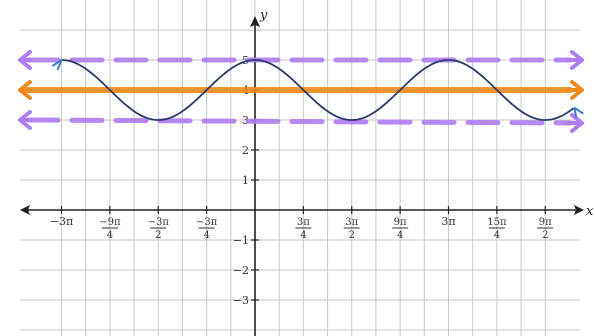 The image size is (595, 336). Describe the element at coordinates (299, 121) in the screenshot. I see `extreme-line` at that location.